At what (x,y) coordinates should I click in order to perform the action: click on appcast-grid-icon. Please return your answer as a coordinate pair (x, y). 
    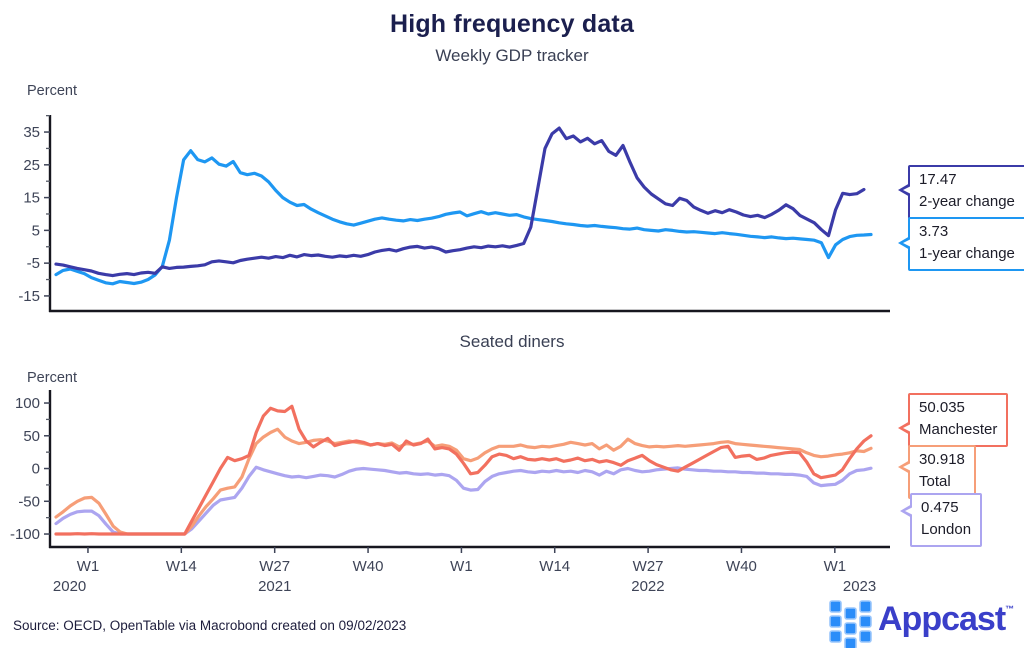
    Looking at the image, I should click on (850, 624).